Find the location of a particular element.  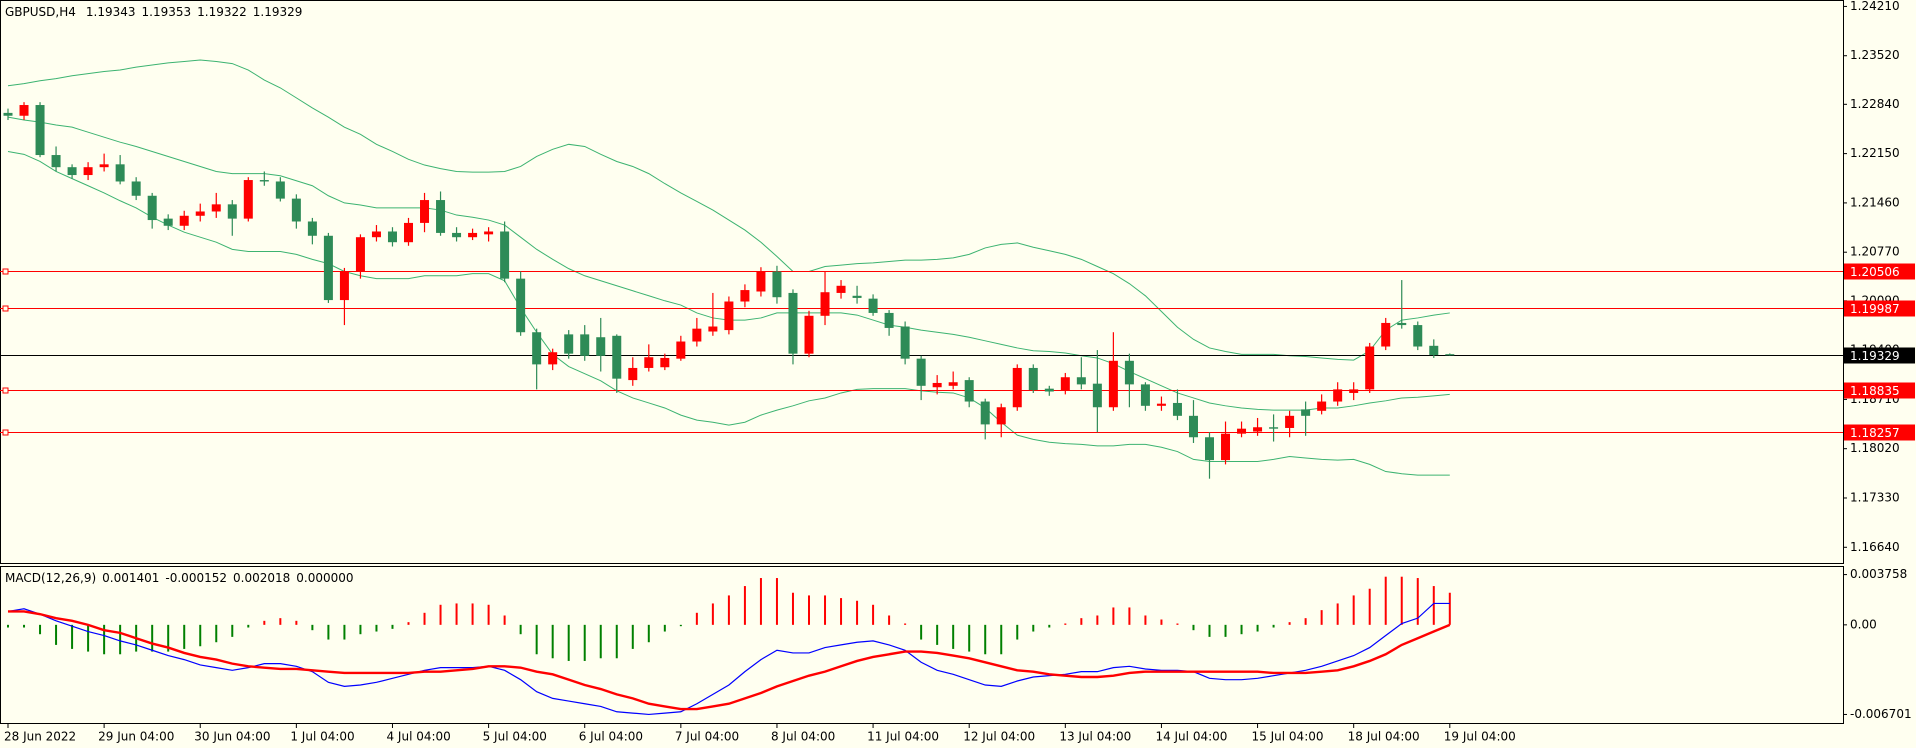

macd-signal-line is located at coordinates (729, 660).